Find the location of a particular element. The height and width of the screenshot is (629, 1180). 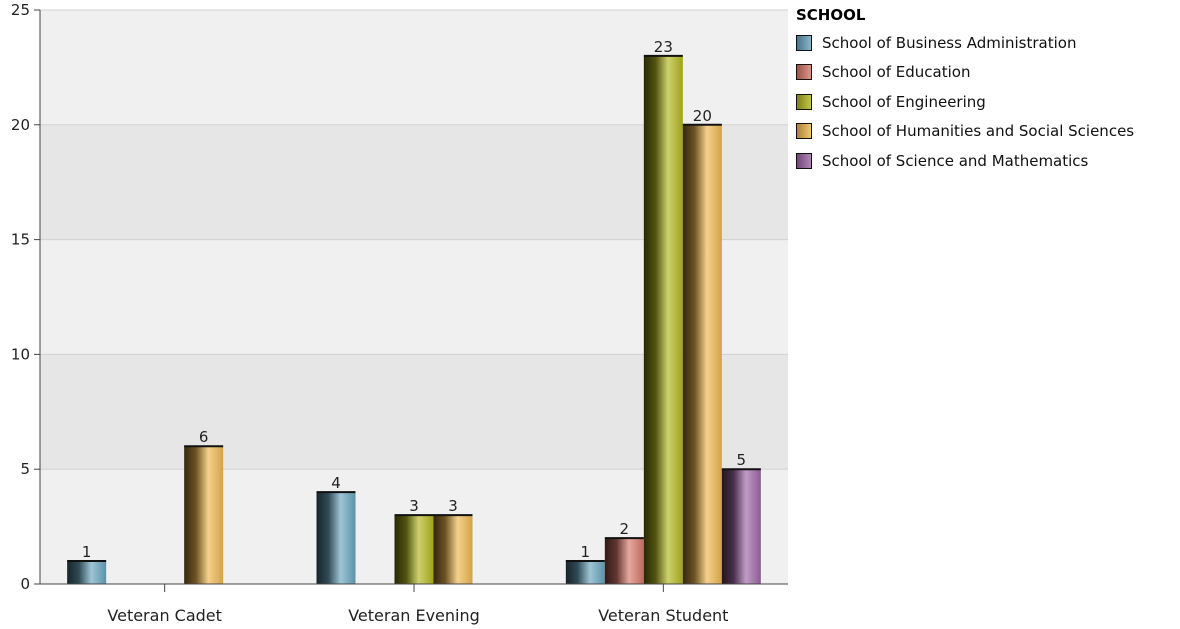

y-tick-label: 0 is located at coordinates (25, 584).